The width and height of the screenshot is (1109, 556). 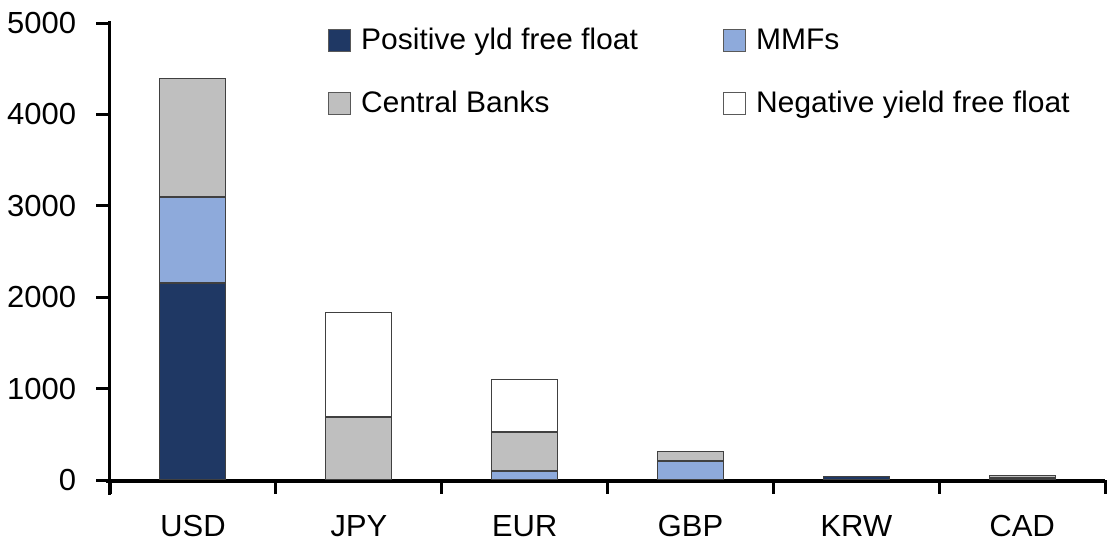 I want to click on bar-segment-central-banks-cad, so click(x=1022, y=476).